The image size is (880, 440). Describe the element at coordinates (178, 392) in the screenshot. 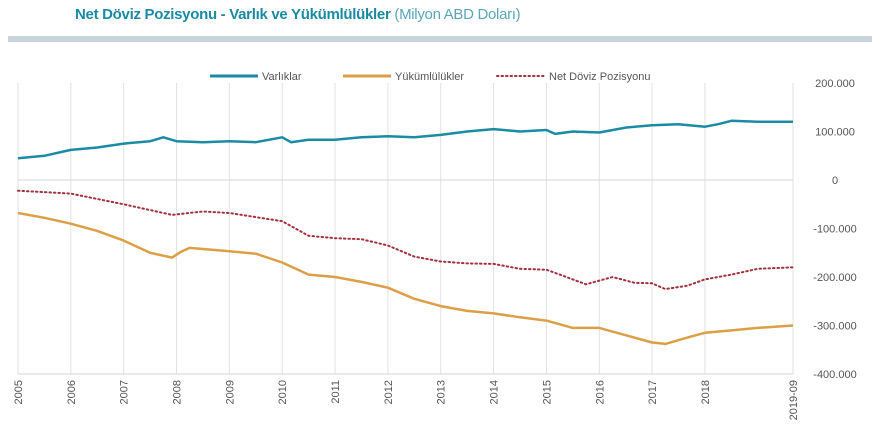

I see `x-tick-label: 2008` at that location.